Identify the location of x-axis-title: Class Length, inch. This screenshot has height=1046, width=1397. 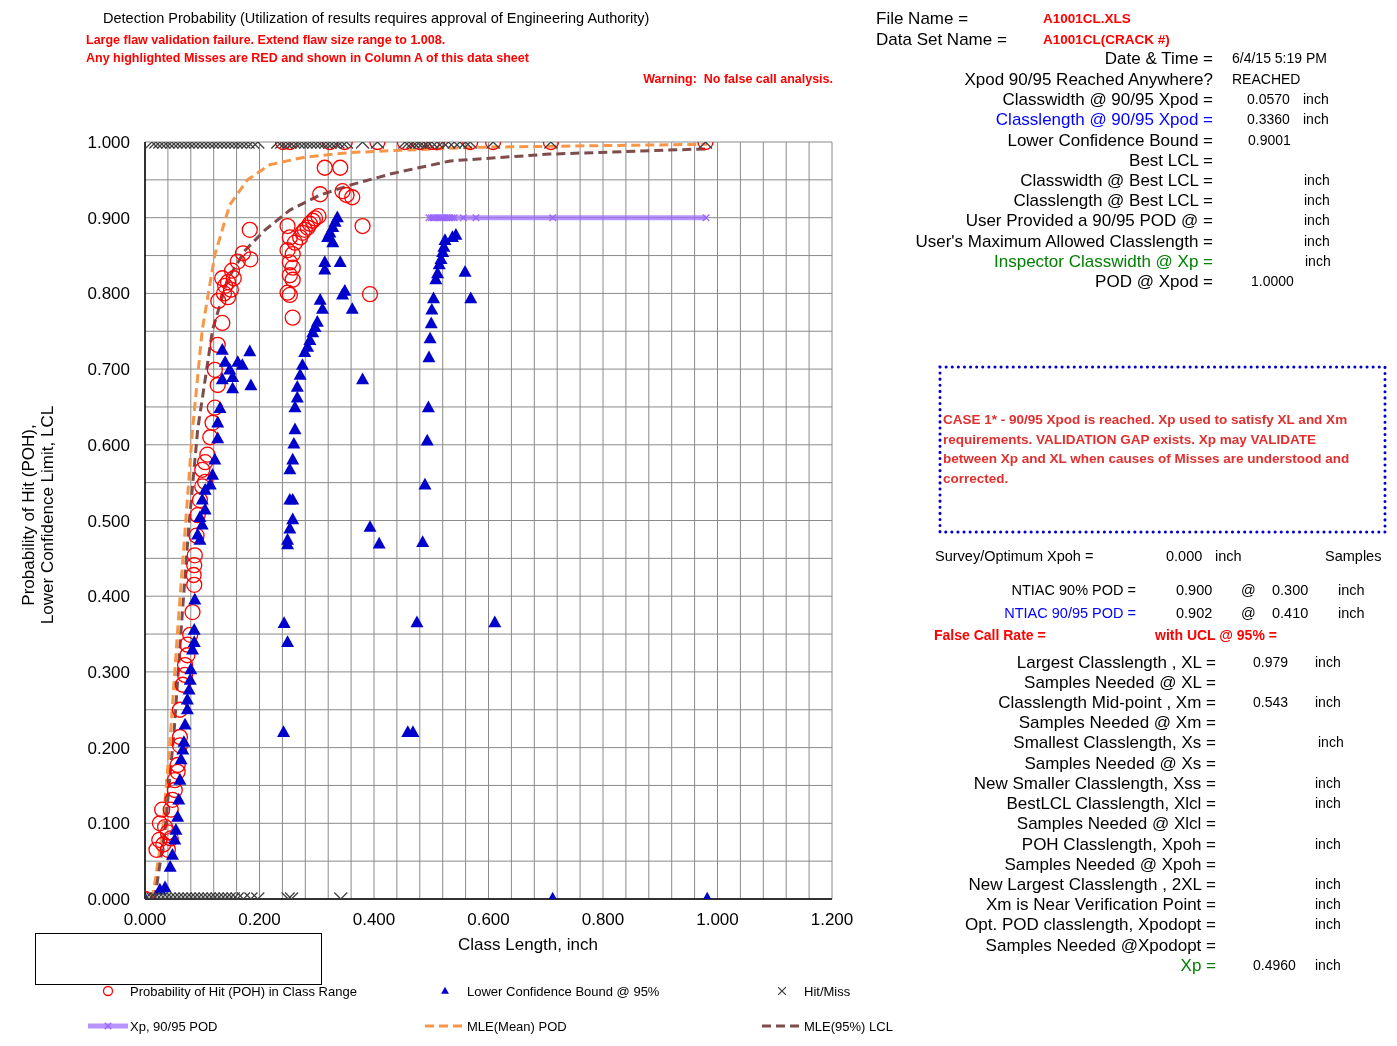
(528, 944).